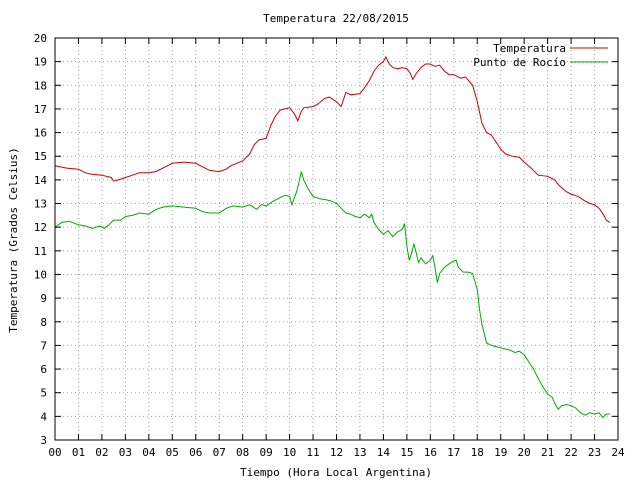 Image resolution: width=640 pixels, height=484 pixels. I want to click on x-tick-label: 07, so click(219, 452).